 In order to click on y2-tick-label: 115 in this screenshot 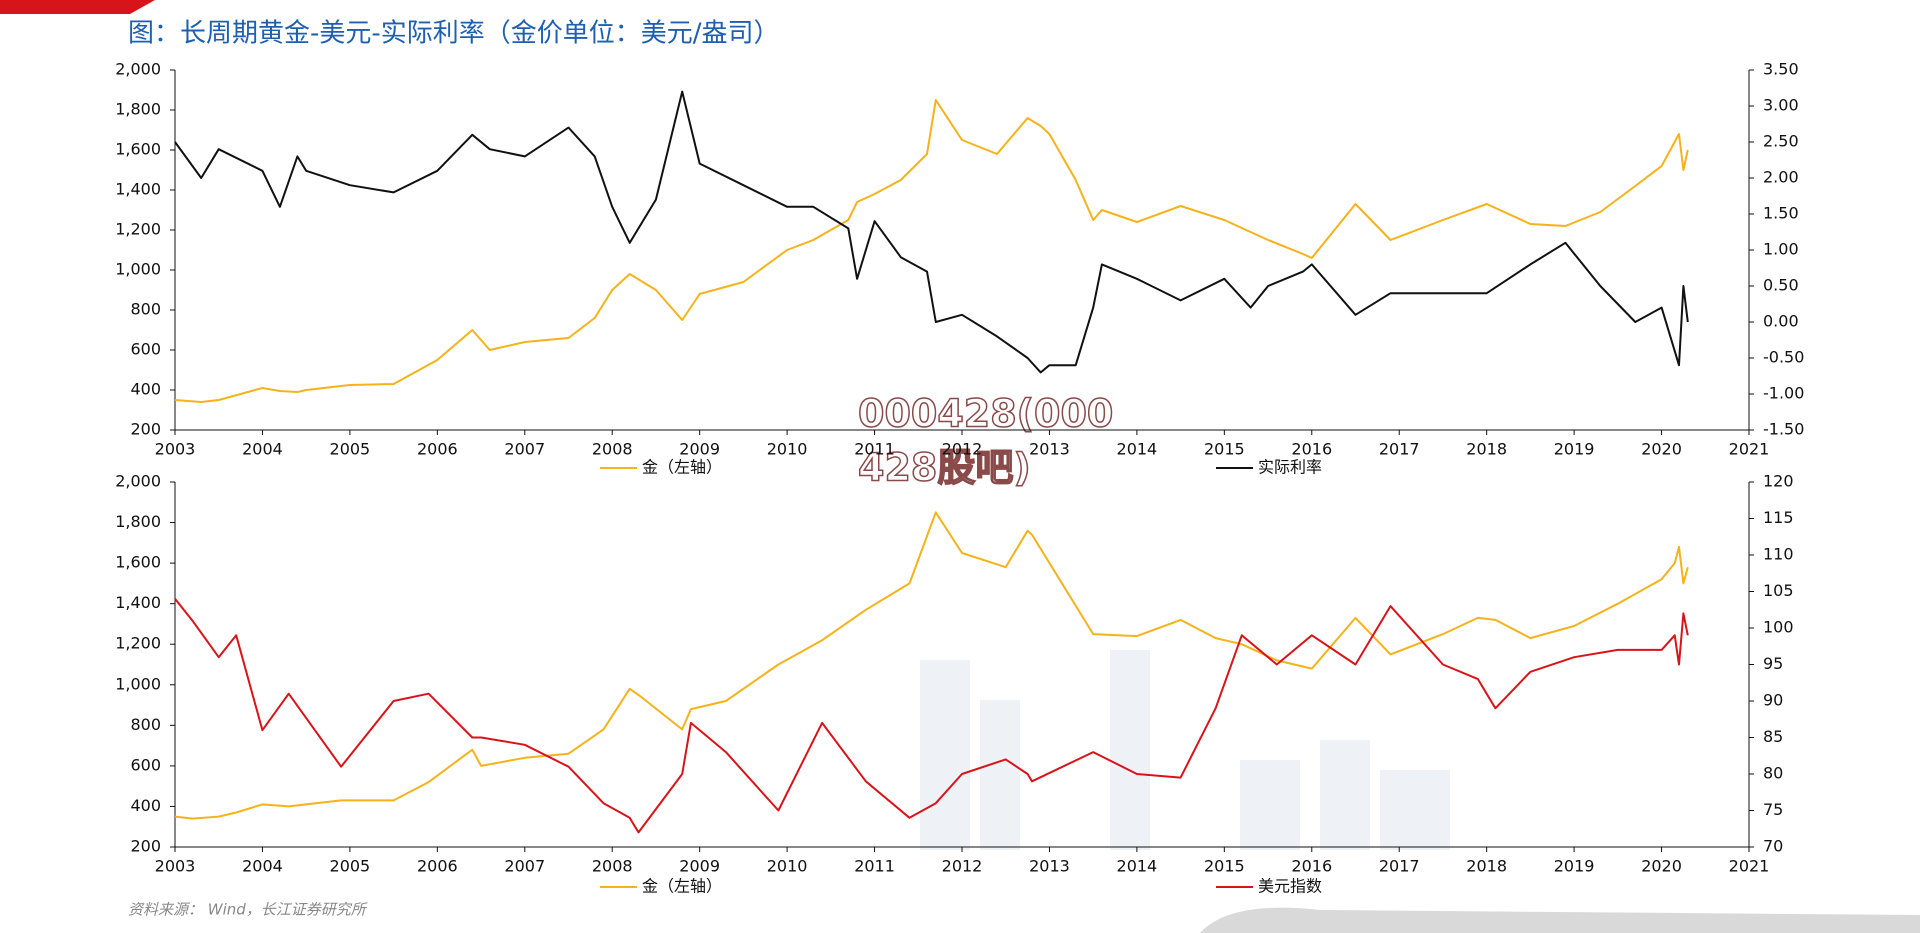, I will do `click(1778, 517)`.